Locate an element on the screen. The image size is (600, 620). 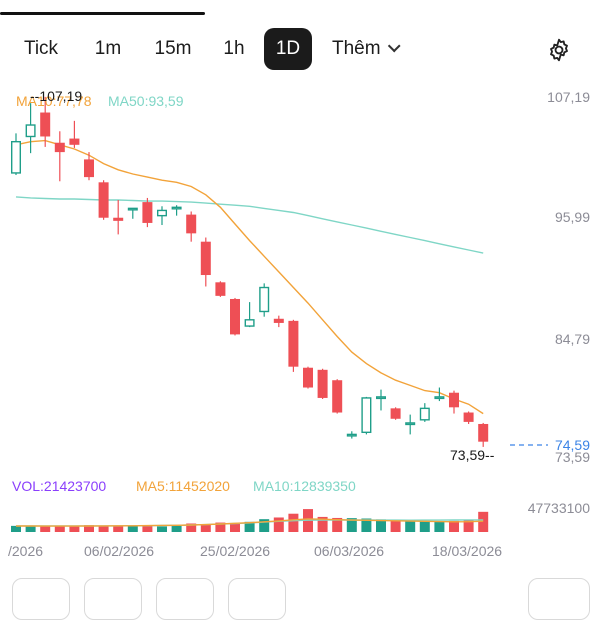
bottom-toolbar is located at coordinates (300, 599).